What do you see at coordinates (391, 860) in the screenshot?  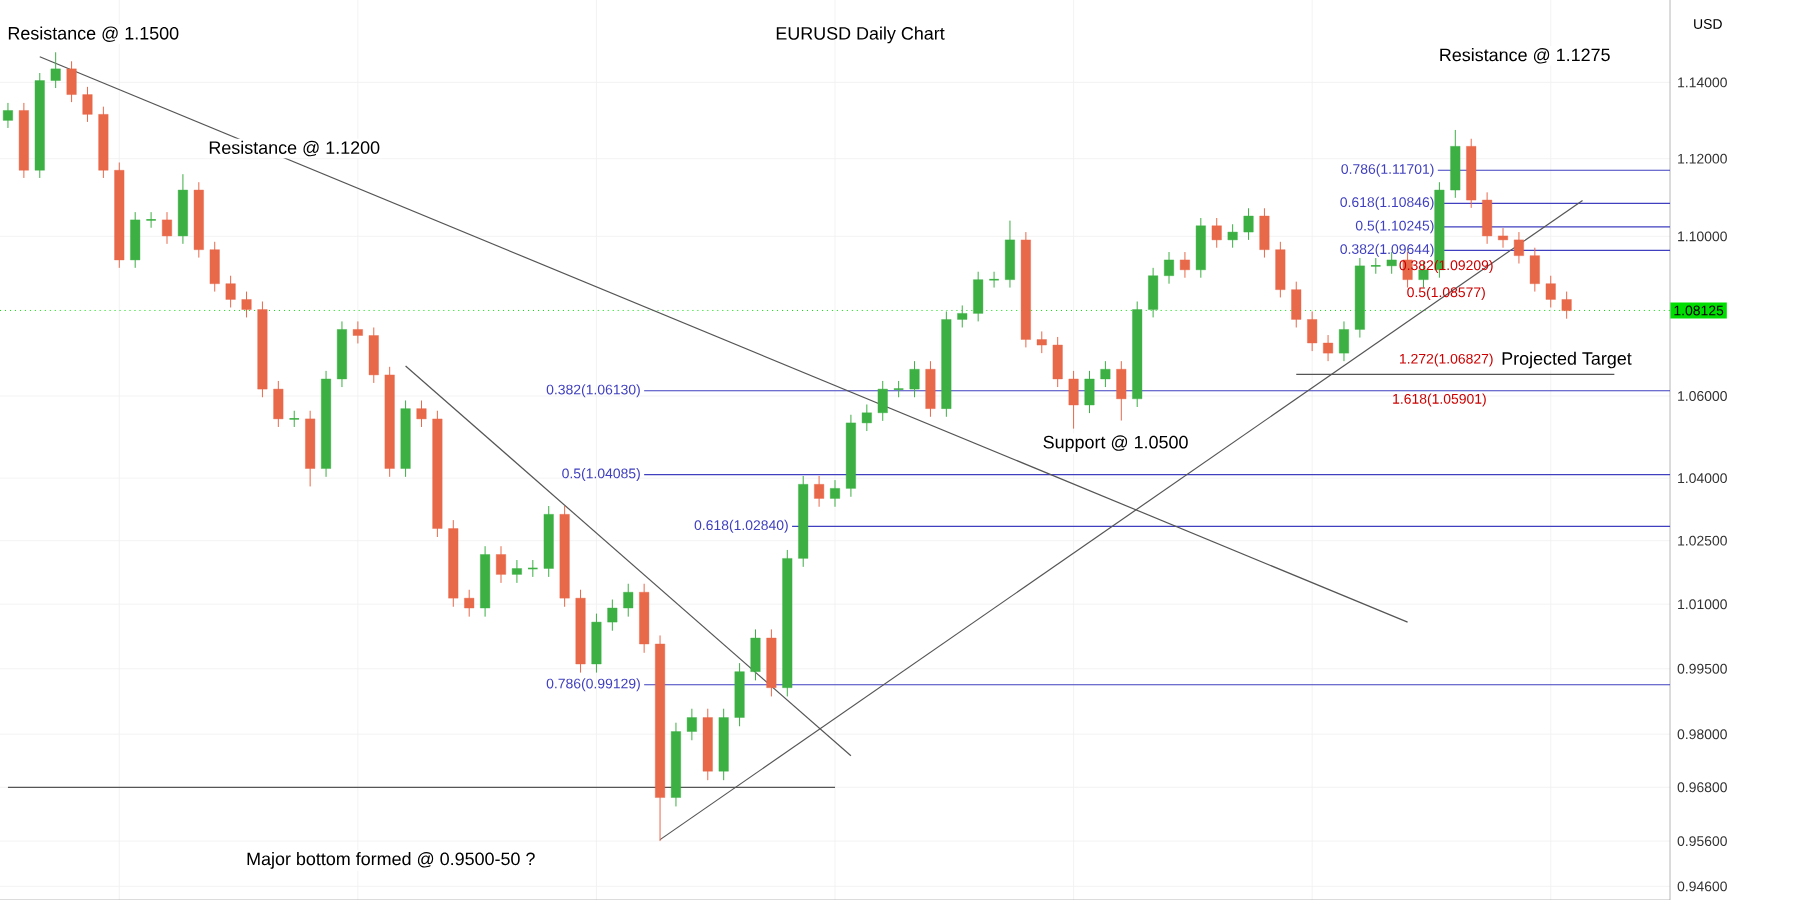 I see `annotation: Major bottom formed @ 0.9500-50 ?` at bounding box center [391, 860].